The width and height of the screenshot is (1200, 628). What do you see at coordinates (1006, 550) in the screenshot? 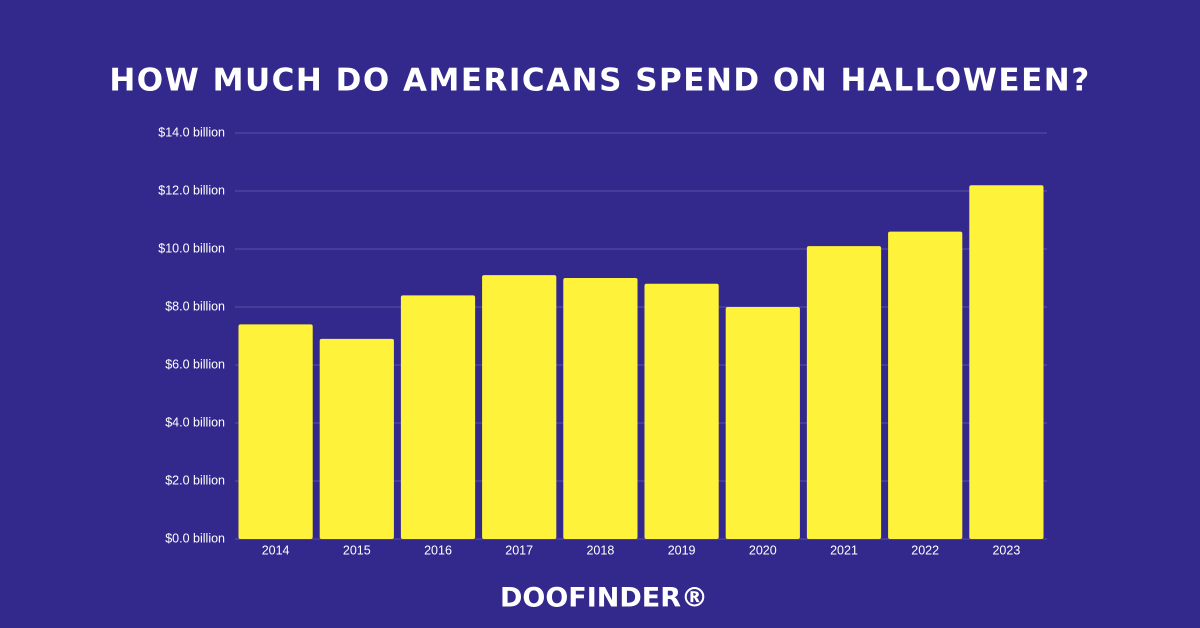
I see `x-tick-label: 2023` at bounding box center [1006, 550].